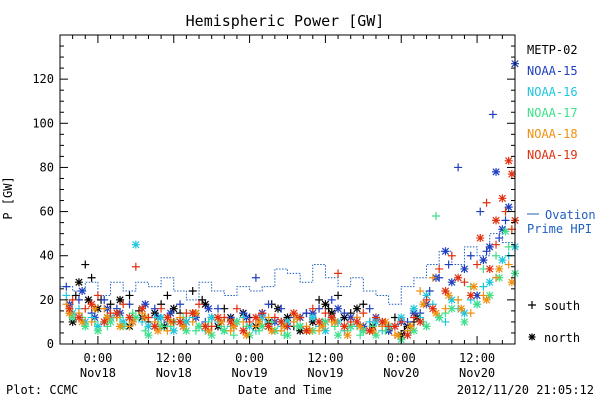  What do you see at coordinates (47, 212) in the screenshot?
I see `y-tick-label: 60` at bounding box center [47, 212].